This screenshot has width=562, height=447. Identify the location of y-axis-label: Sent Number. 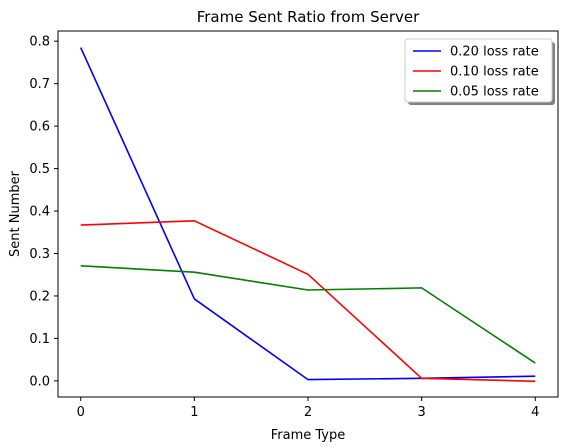
(15, 213).